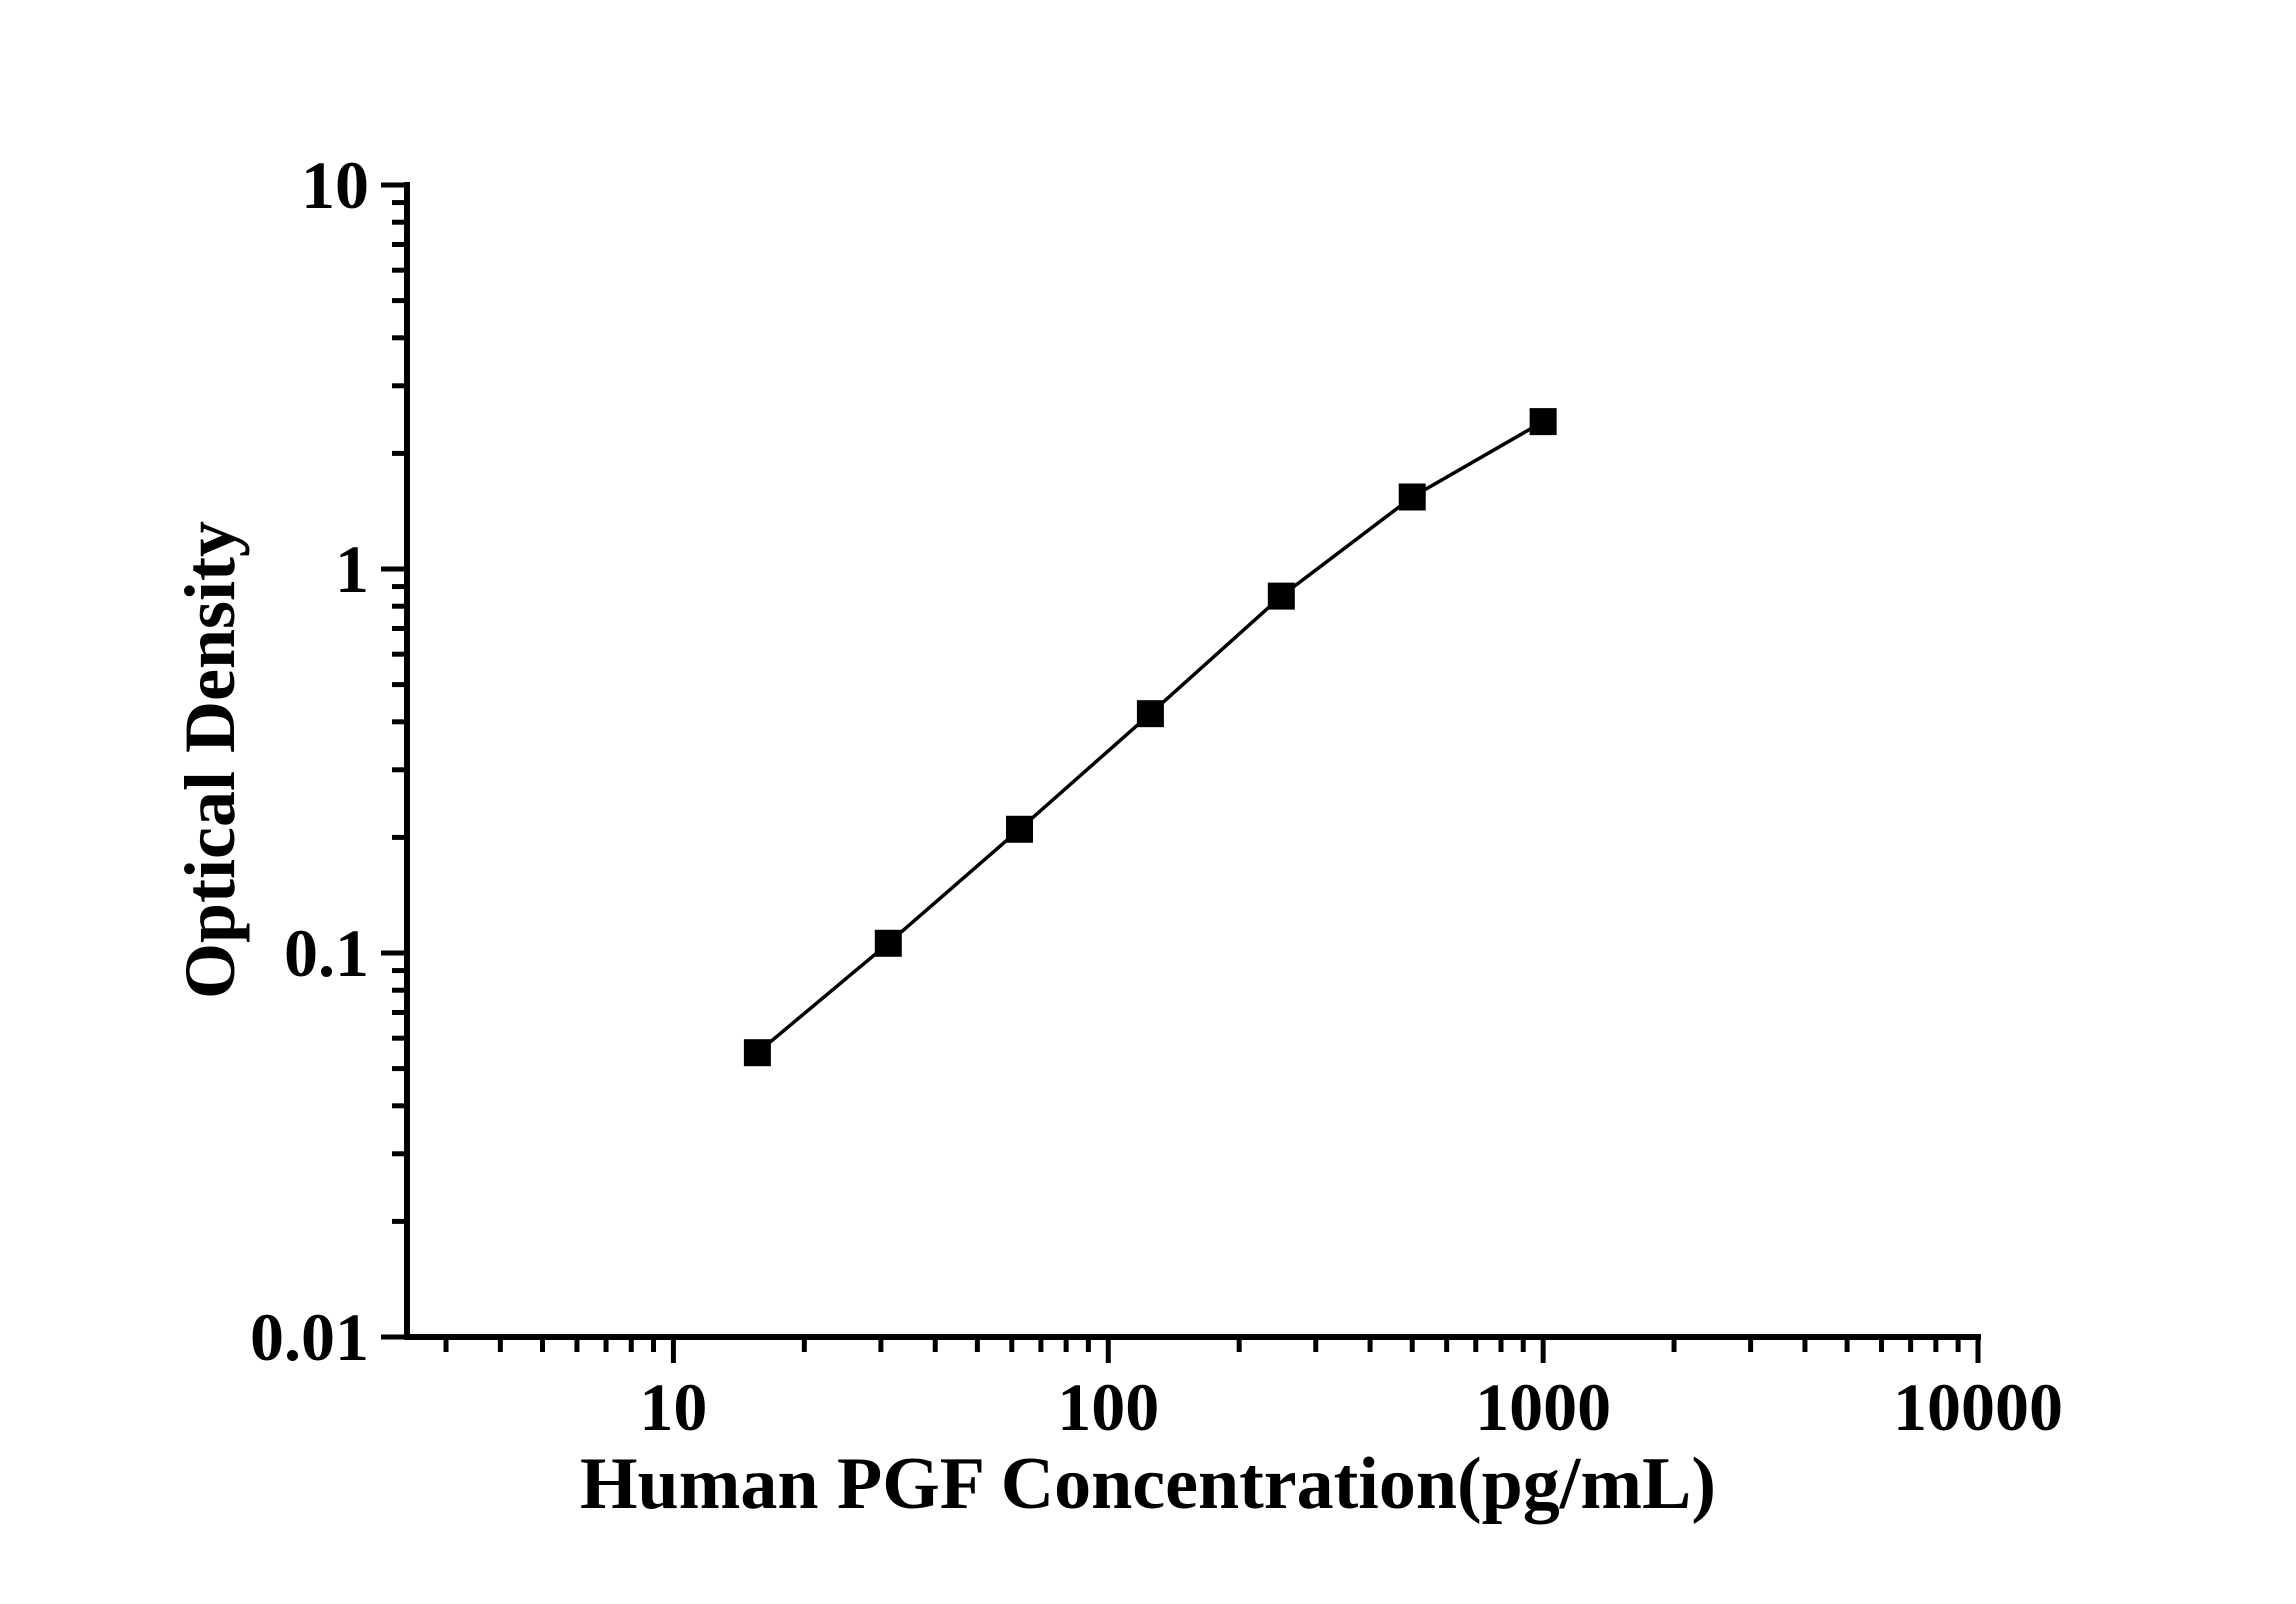  What do you see at coordinates (1543, 1407) in the screenshot?
I see `x-tick-label: 1000` at bounding box center [1543, 1407].